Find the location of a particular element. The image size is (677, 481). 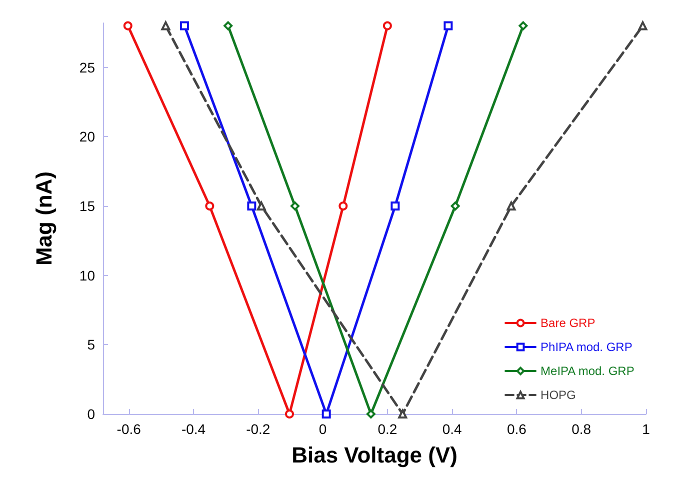

x-tick-label: 0.4 is located at coordinates (452, 429).